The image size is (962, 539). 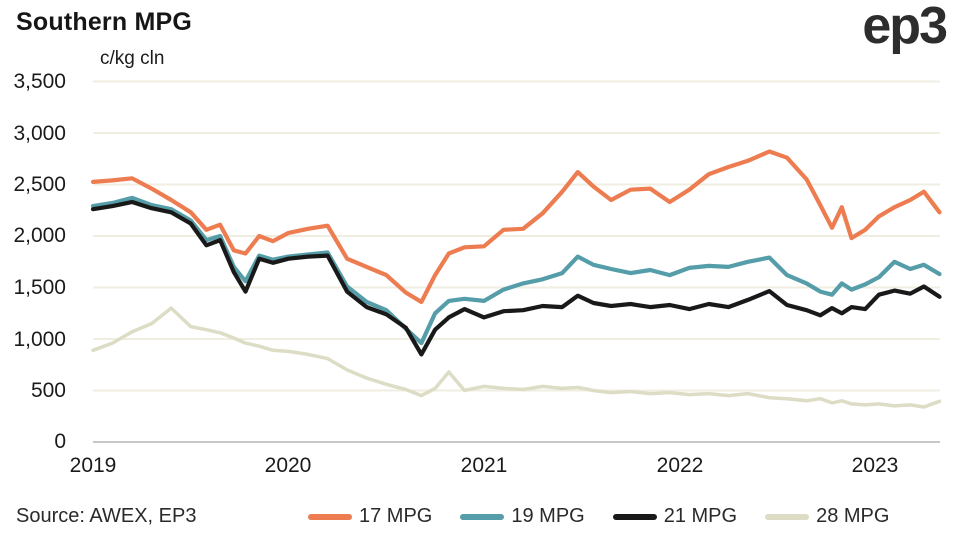 I want to click on x-tick-label: 2020, so click(x=288, y=465).